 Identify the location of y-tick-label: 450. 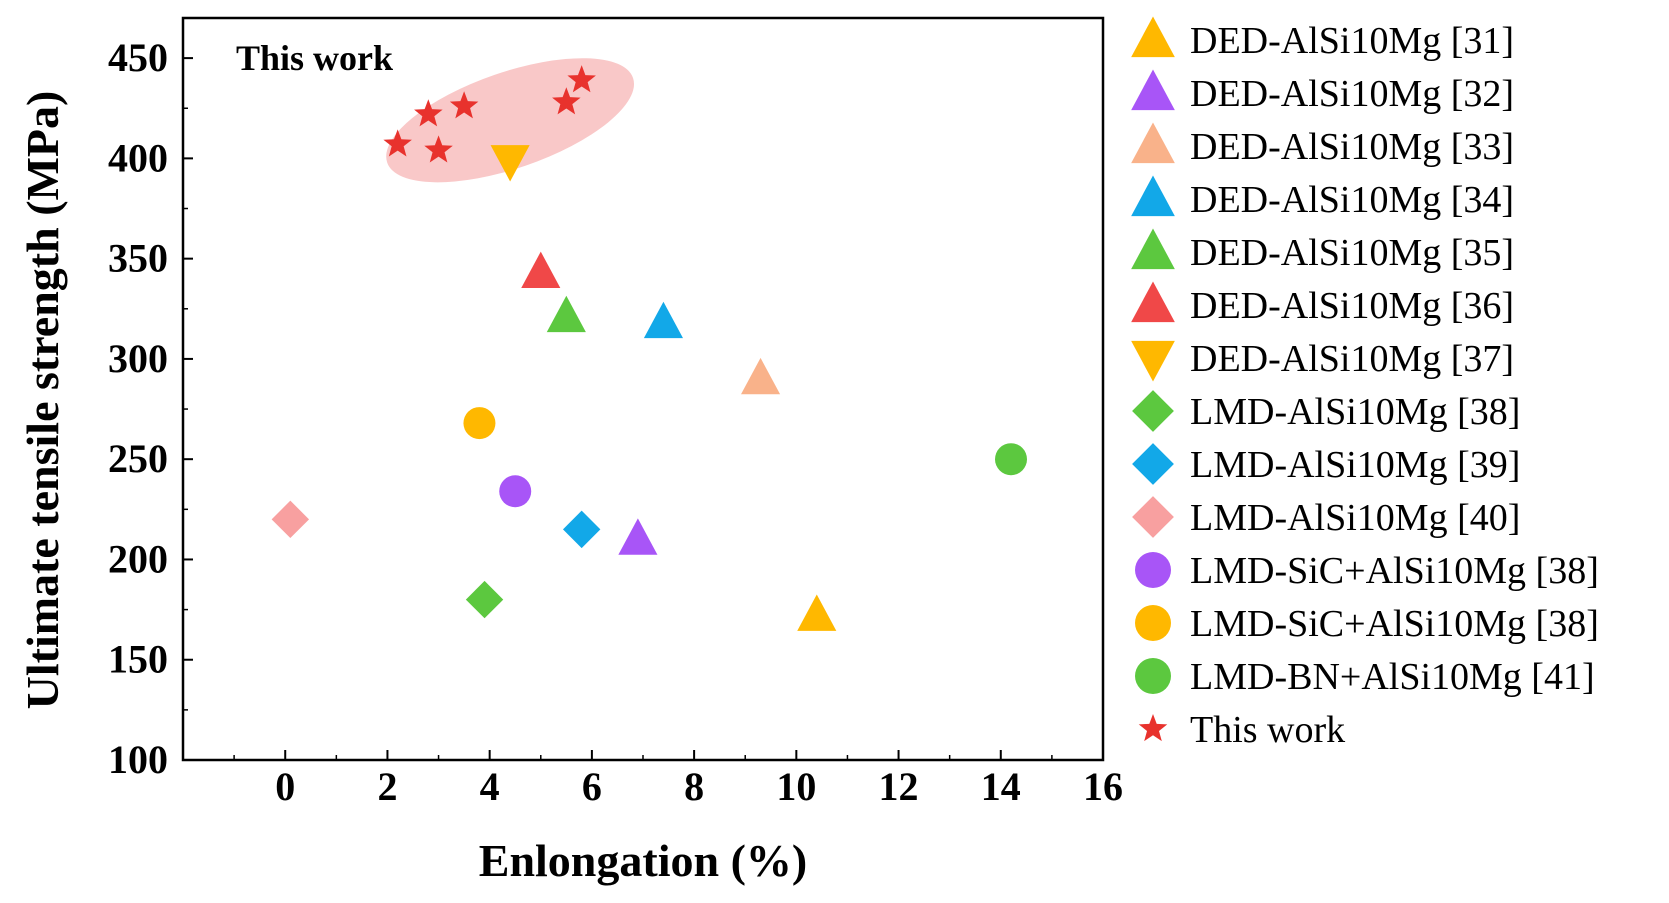
(138, 57).